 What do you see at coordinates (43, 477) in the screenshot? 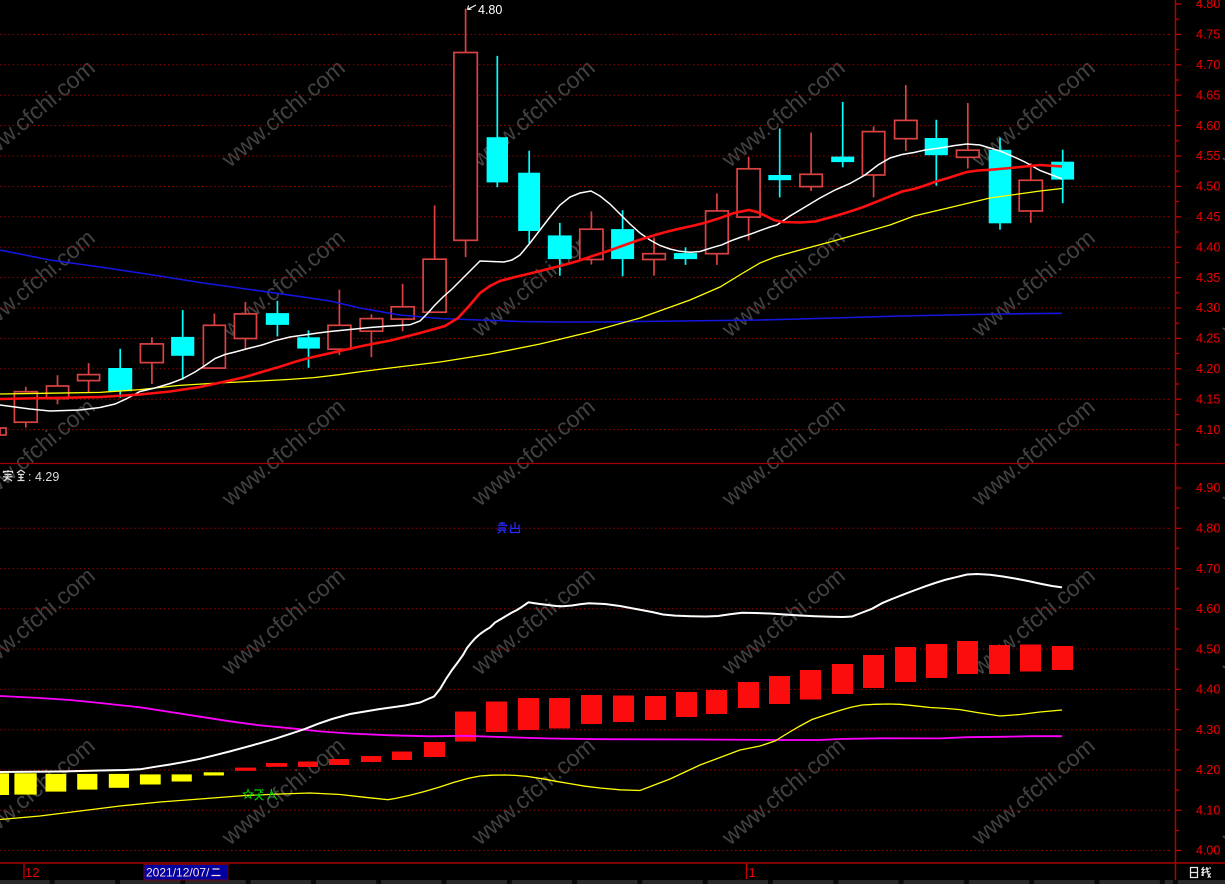
I see `svg-text:: 4.29: : 4.29` at bounding box center [43, 477].